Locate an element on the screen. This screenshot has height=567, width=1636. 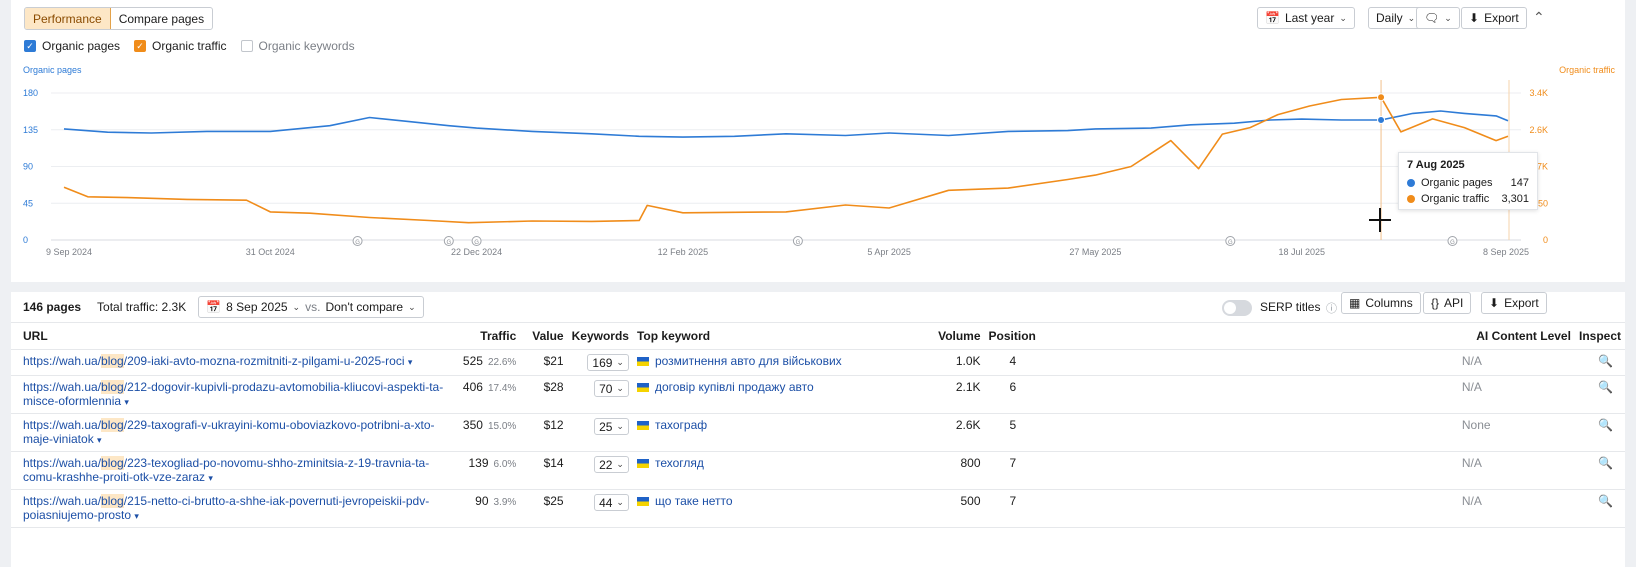
top-keyword-link: що таке нетто is located at coordinates (693, 501).